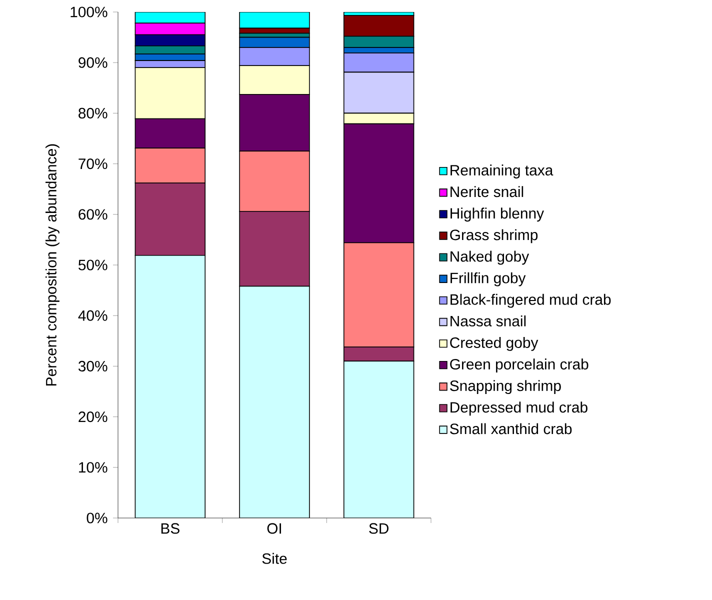  I want to click on legend-label: Depressed mud crab, so click(519, 409).